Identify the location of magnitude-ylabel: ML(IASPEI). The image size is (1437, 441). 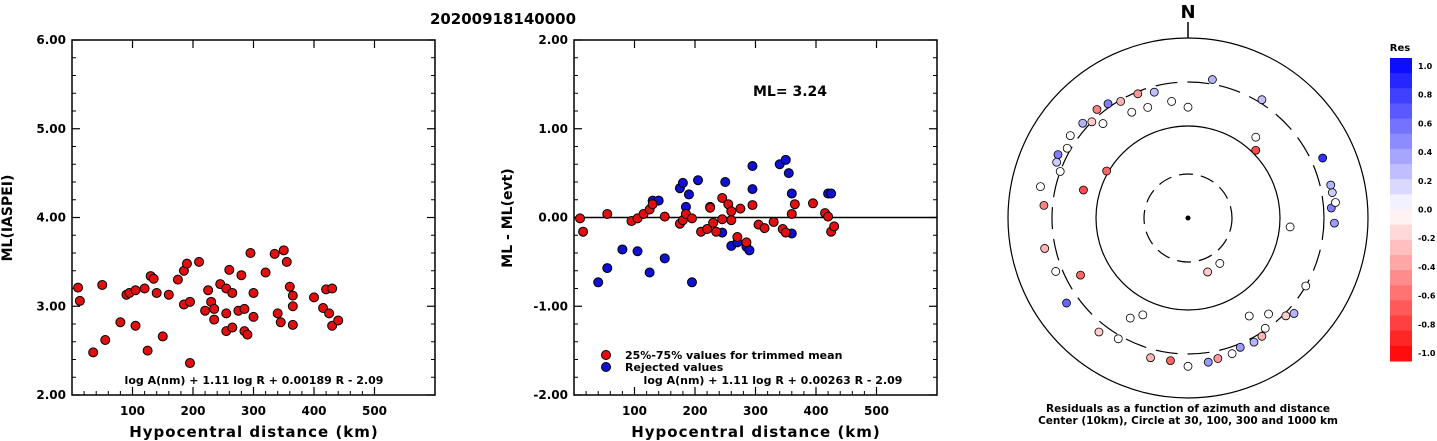
(8, 218).